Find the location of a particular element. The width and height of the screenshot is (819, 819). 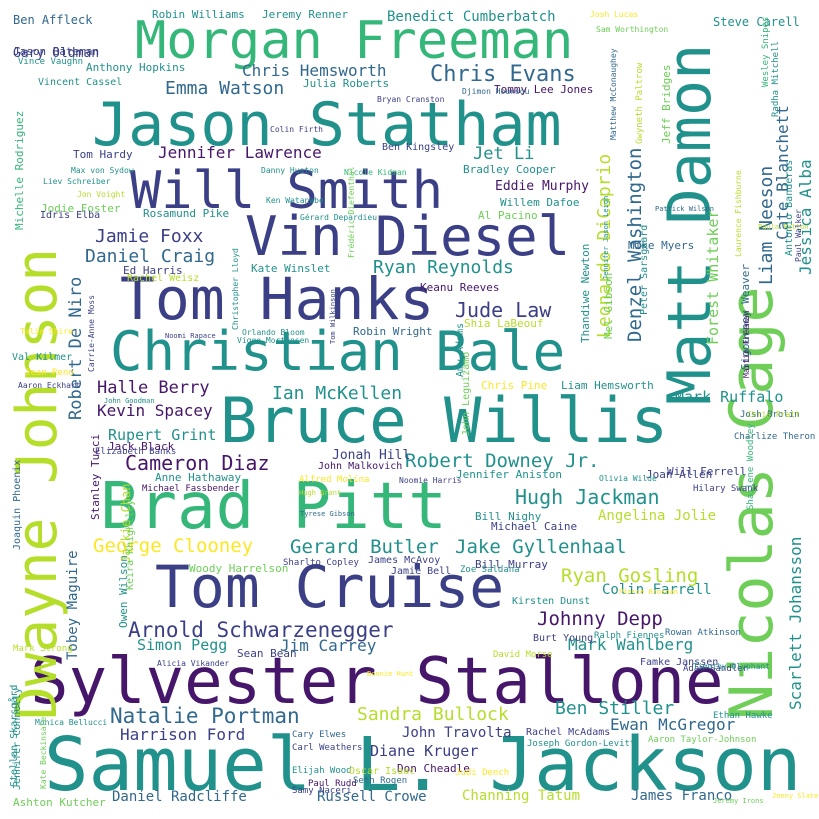

cloud-word: Chris Pratt is located at coordinates (773, 414).